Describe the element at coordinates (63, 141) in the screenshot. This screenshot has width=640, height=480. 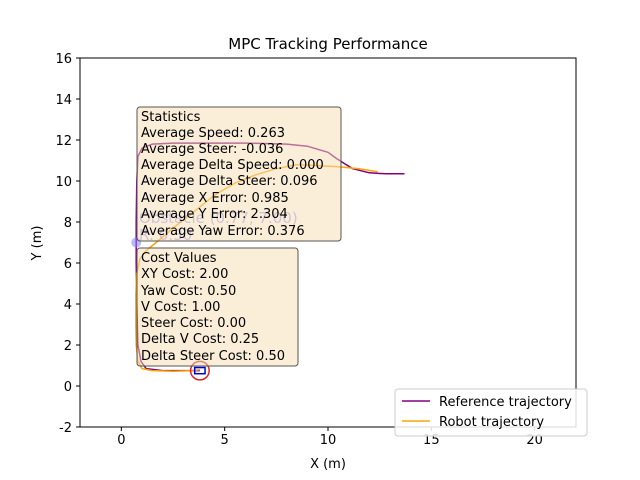
I see `y-tick-label: 12` at that location.